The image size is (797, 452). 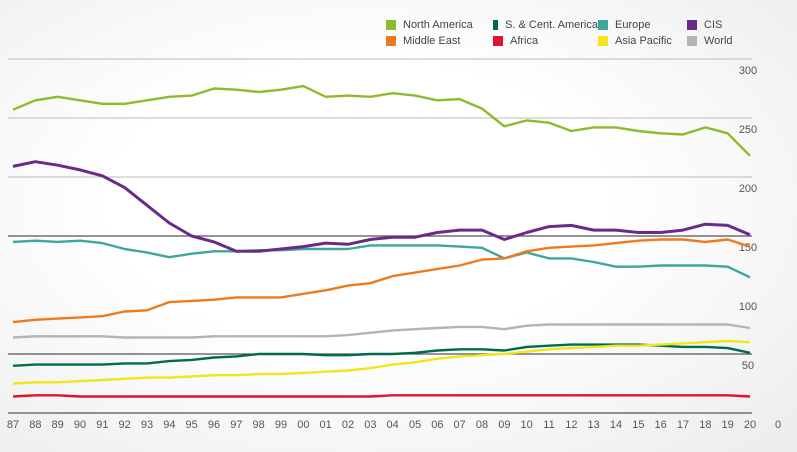 I want to click on legend-label: Asia Pacific, so click(x=643, y=41).